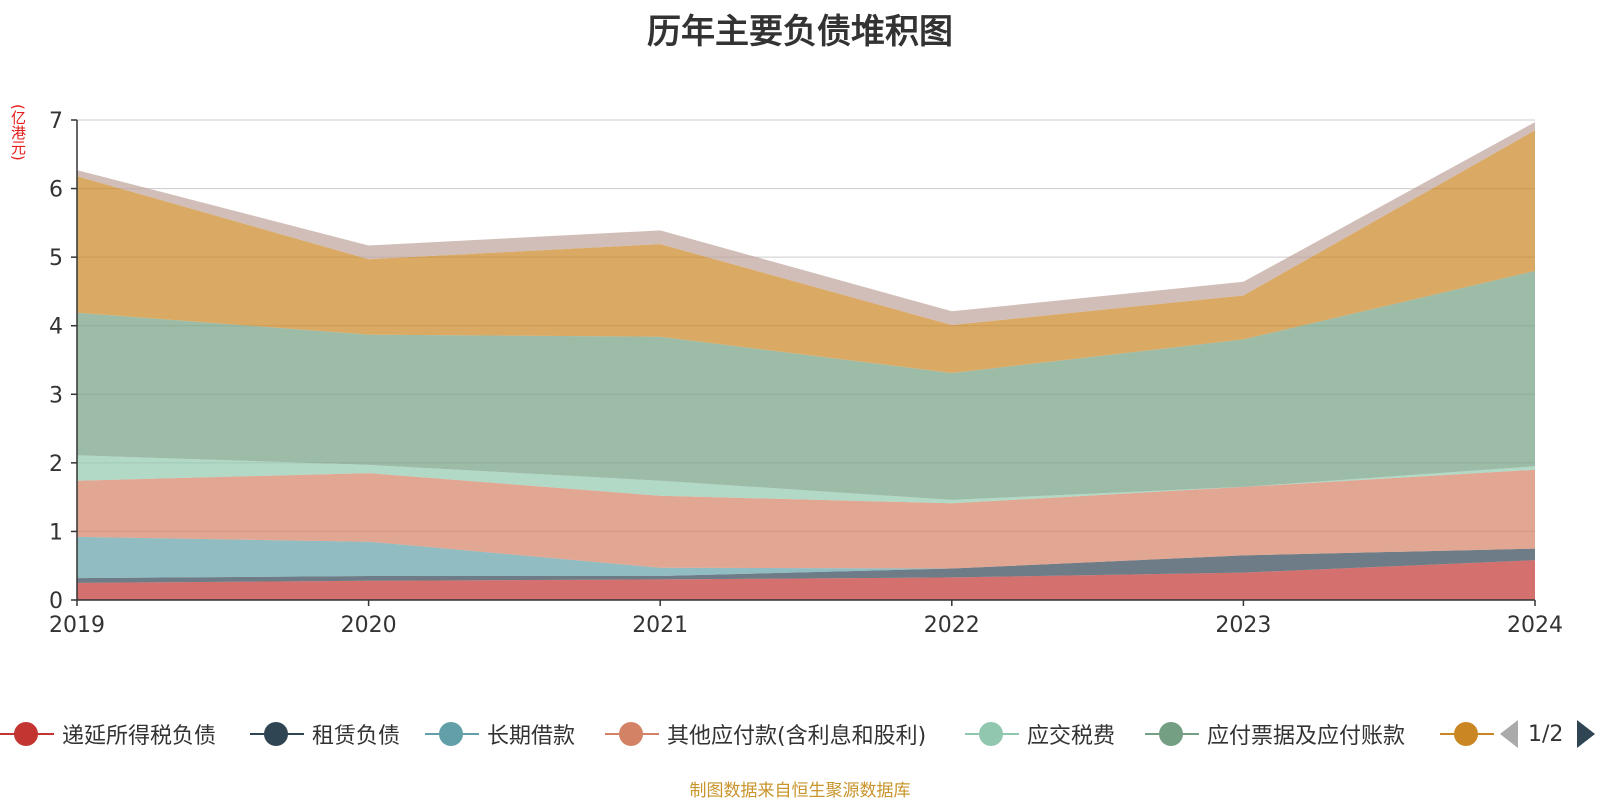 This screenshot has width=1600, height=801. What do you see at coordinates (952, 625) in the screenshot?
I see `x-tick-label: 2022` at bounding box center [952, 625].